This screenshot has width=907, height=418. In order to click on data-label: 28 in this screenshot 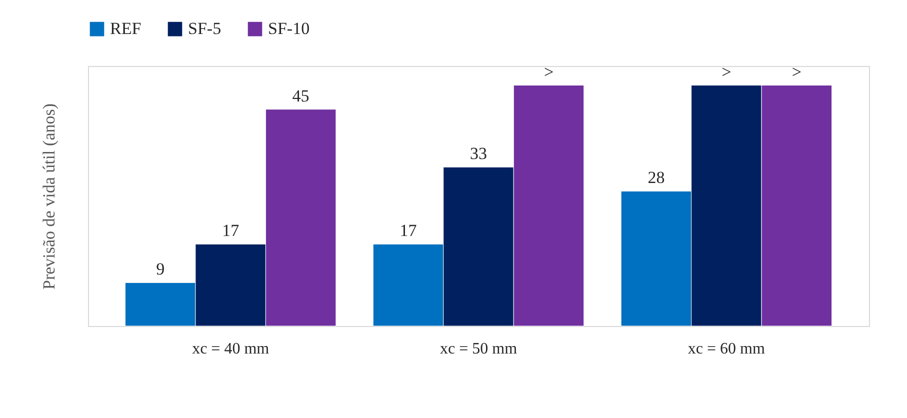, I will do `click(656, 178)`.